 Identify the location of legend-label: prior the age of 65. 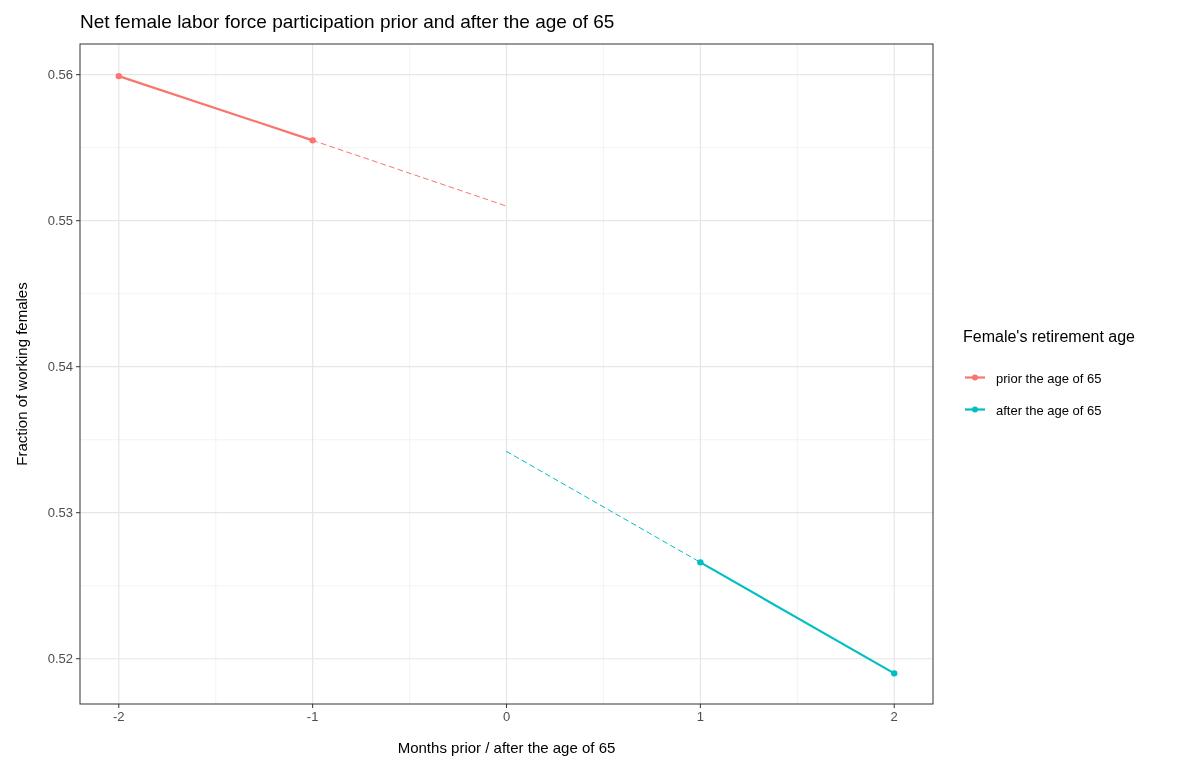
(1049, 378).